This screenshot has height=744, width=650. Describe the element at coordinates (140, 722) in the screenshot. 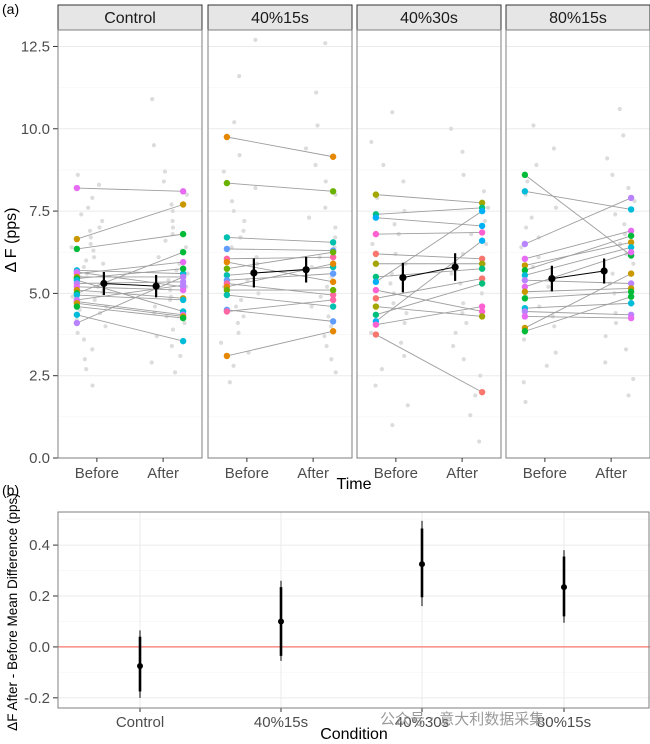

I see `x-tick-label: Control` at that location.